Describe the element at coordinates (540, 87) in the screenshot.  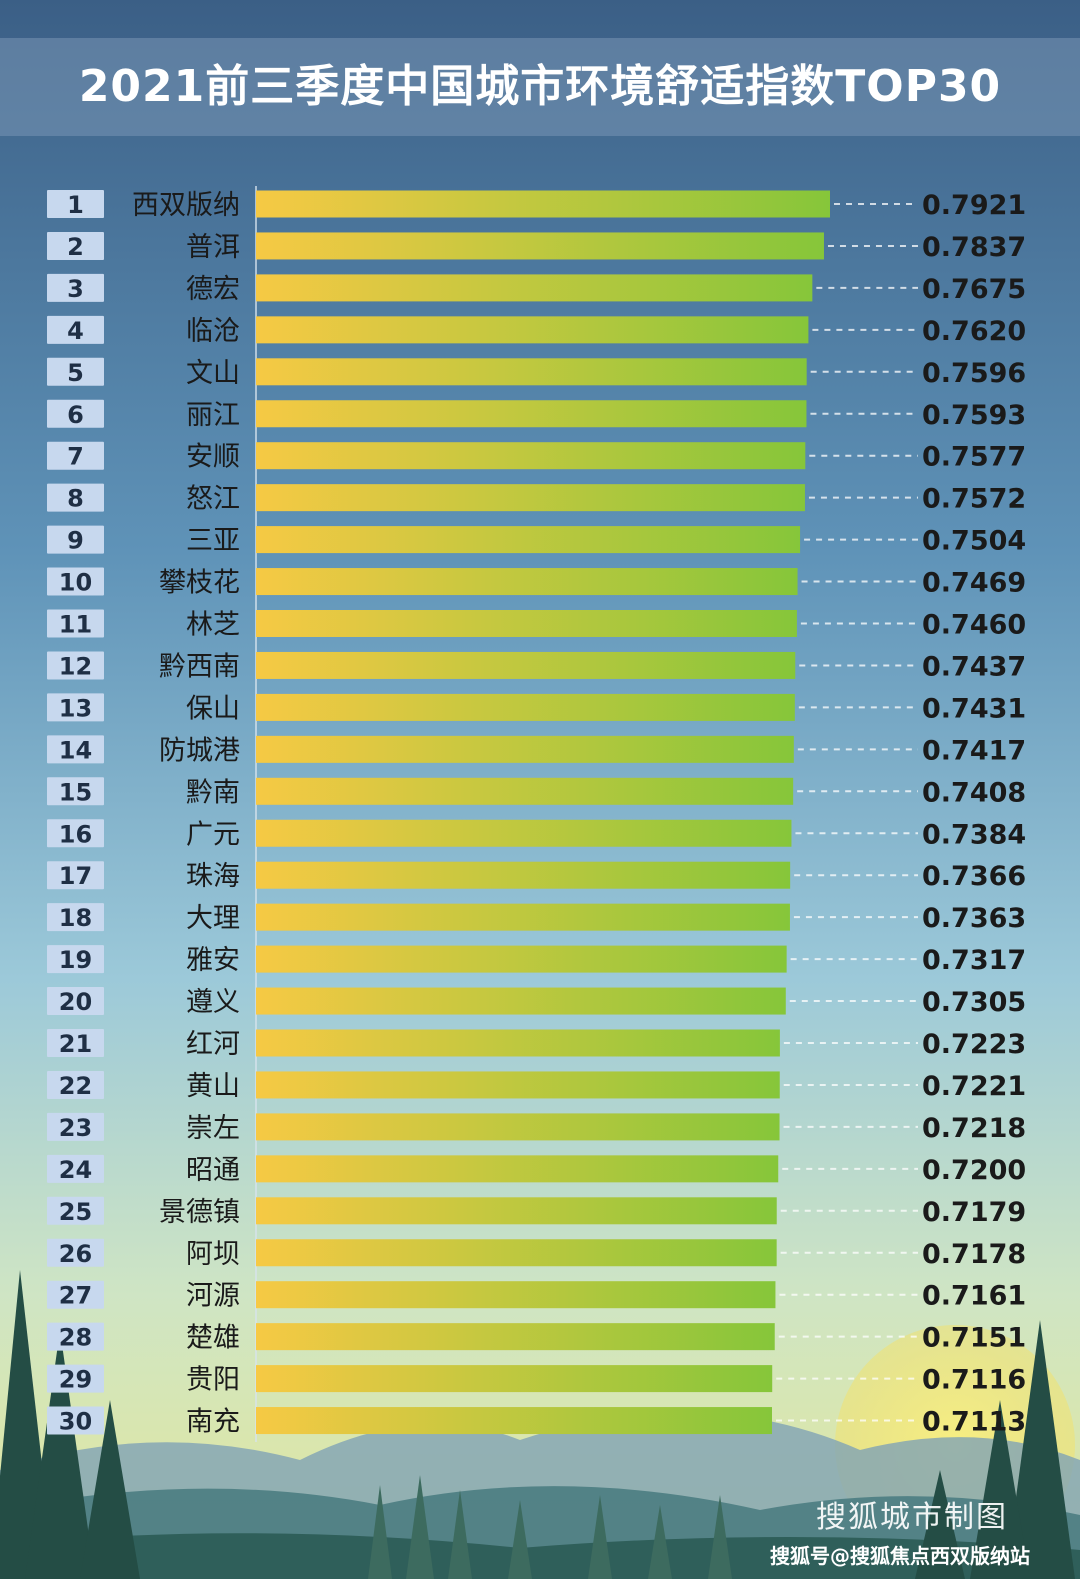
I see `title-band` at that location.